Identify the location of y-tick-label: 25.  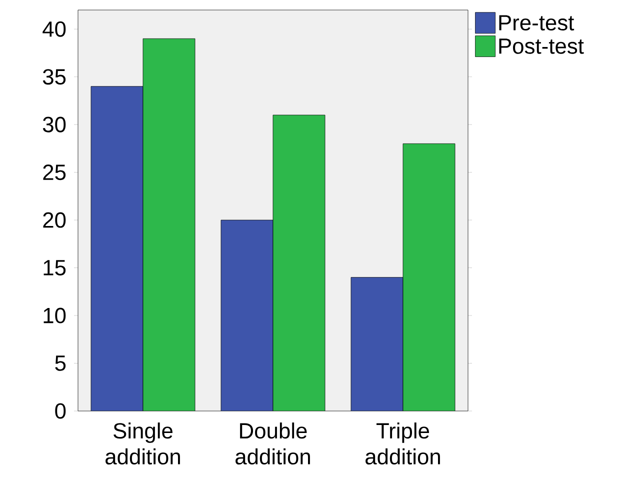
(54, 172).